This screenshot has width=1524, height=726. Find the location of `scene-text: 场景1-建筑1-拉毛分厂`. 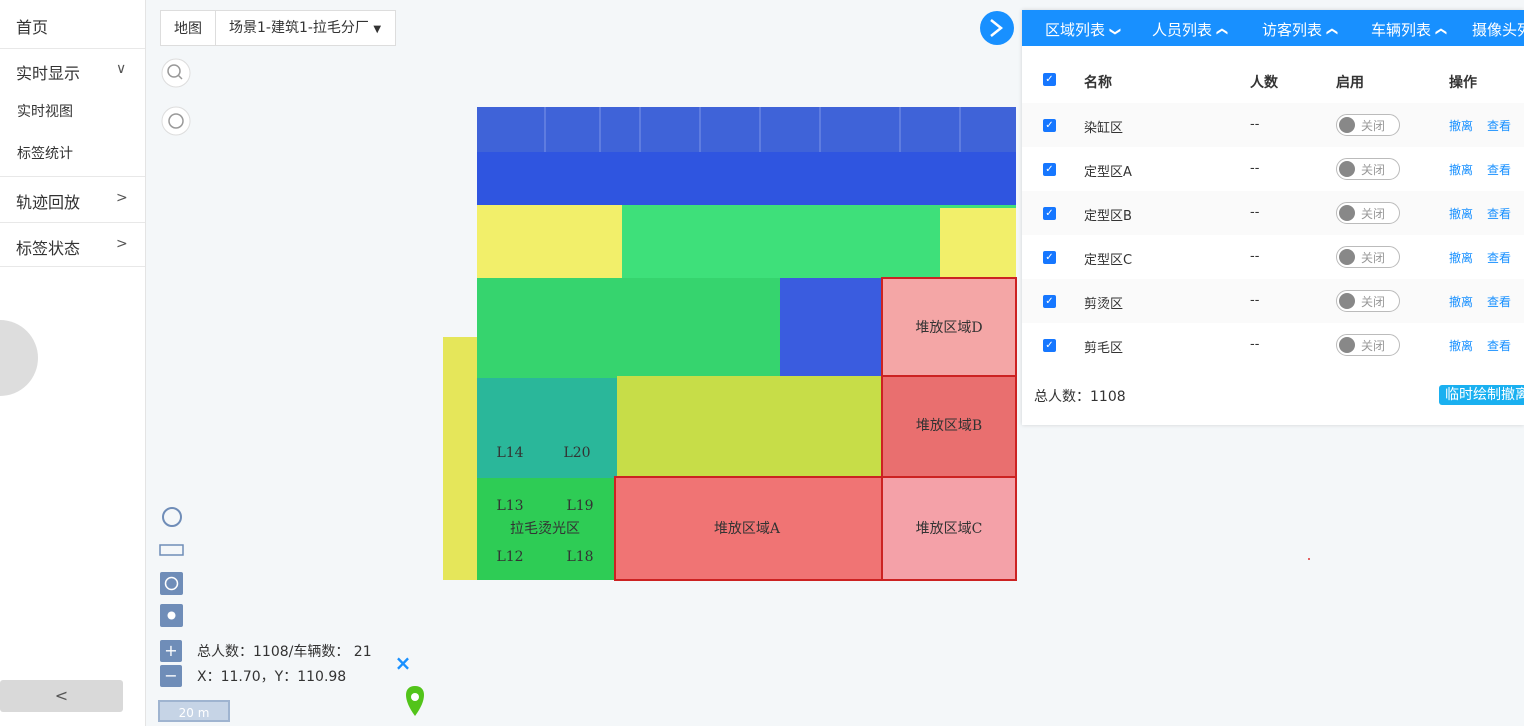

scene-text: 场景1-建筑1-拉毛分厂 is located at coordinates (299, 28).